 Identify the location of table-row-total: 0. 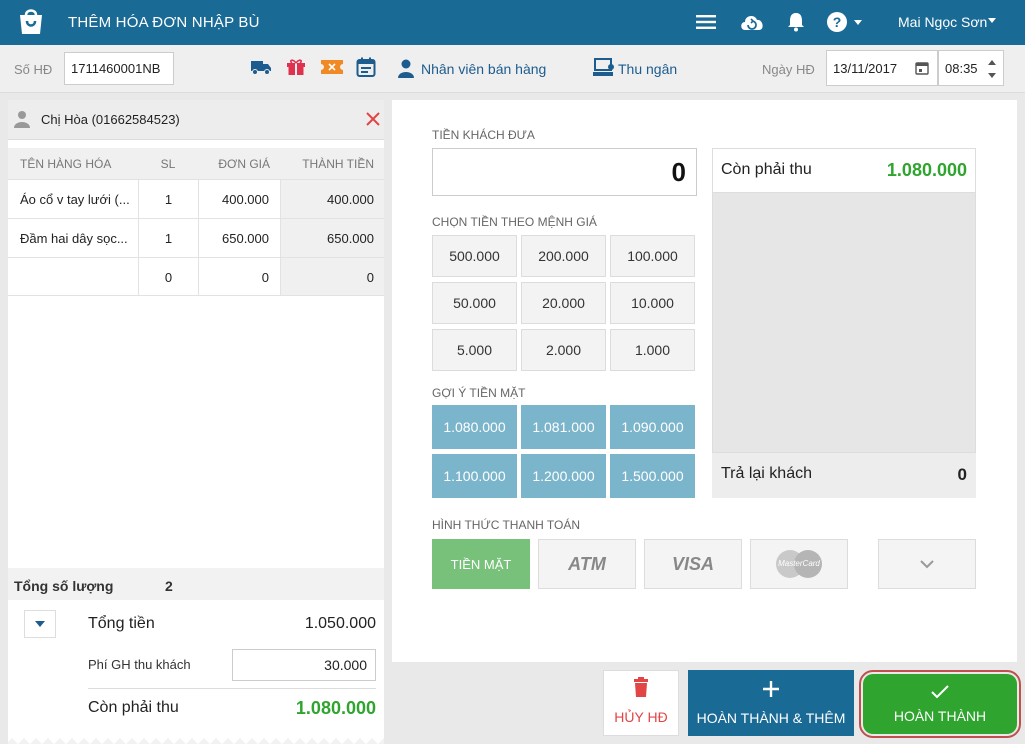
(332, 276).